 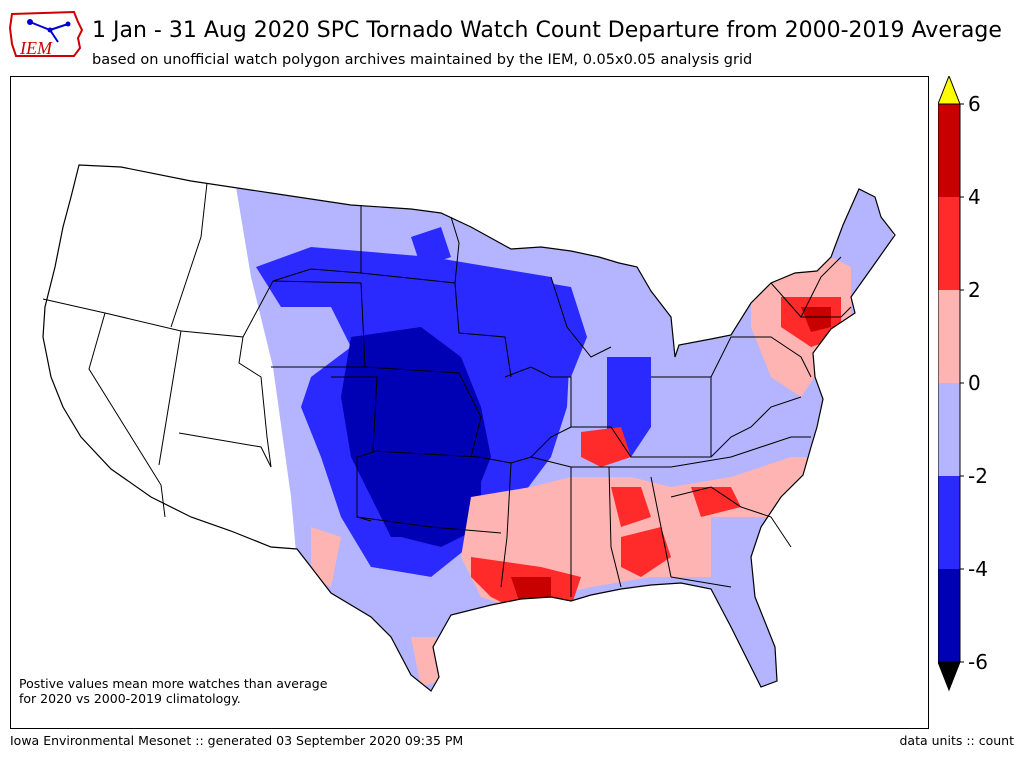 I want to click on colorbar-label-m2: -2, so click(x=978, y=476).